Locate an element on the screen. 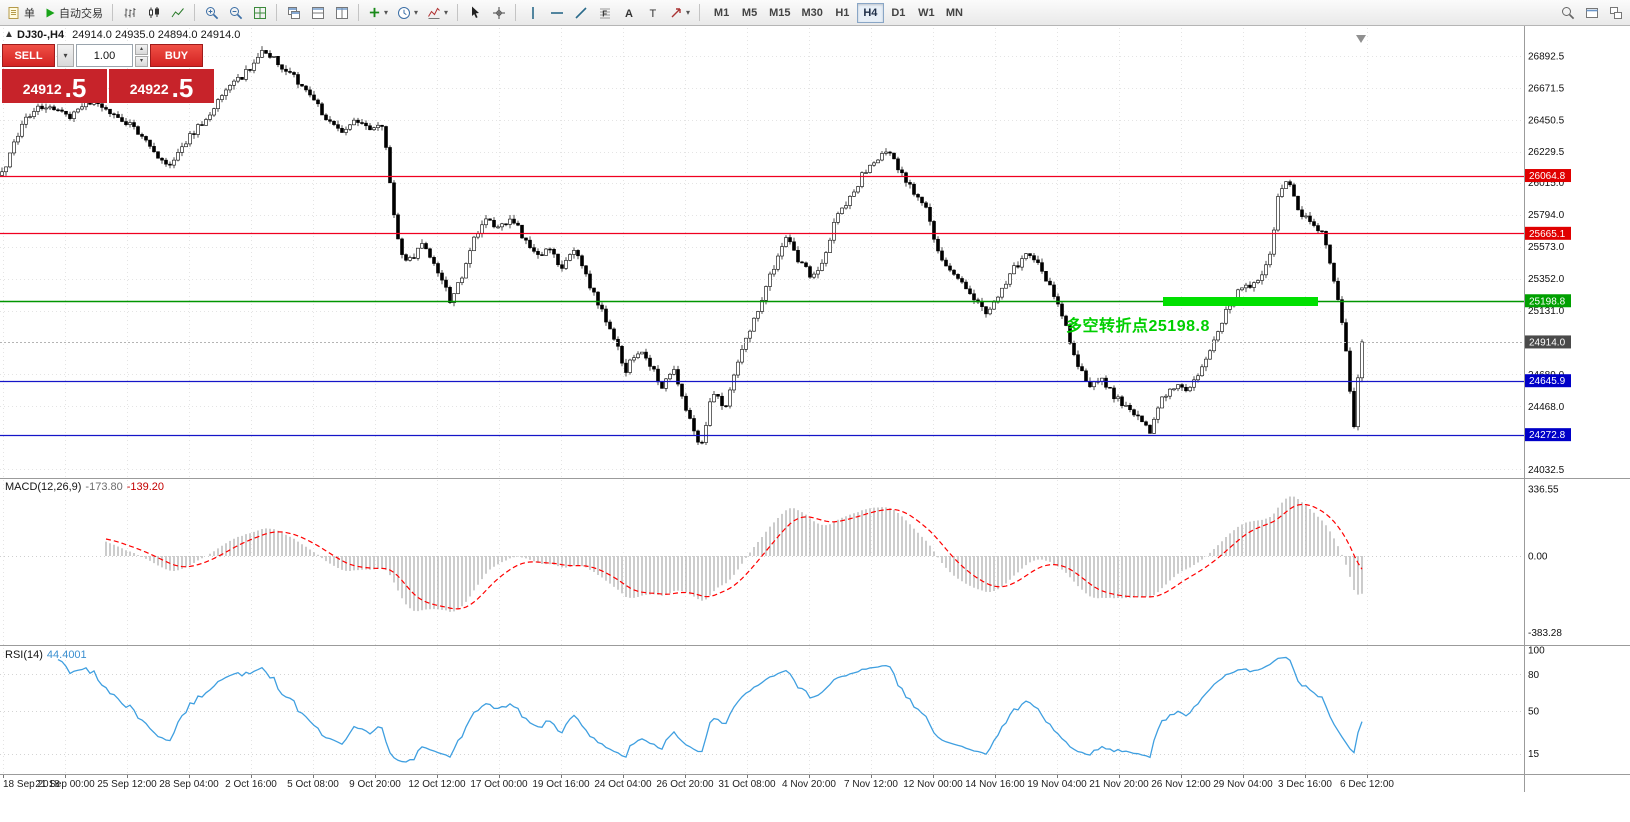  new-order-button: 单 is located at coordinates (21, 13).